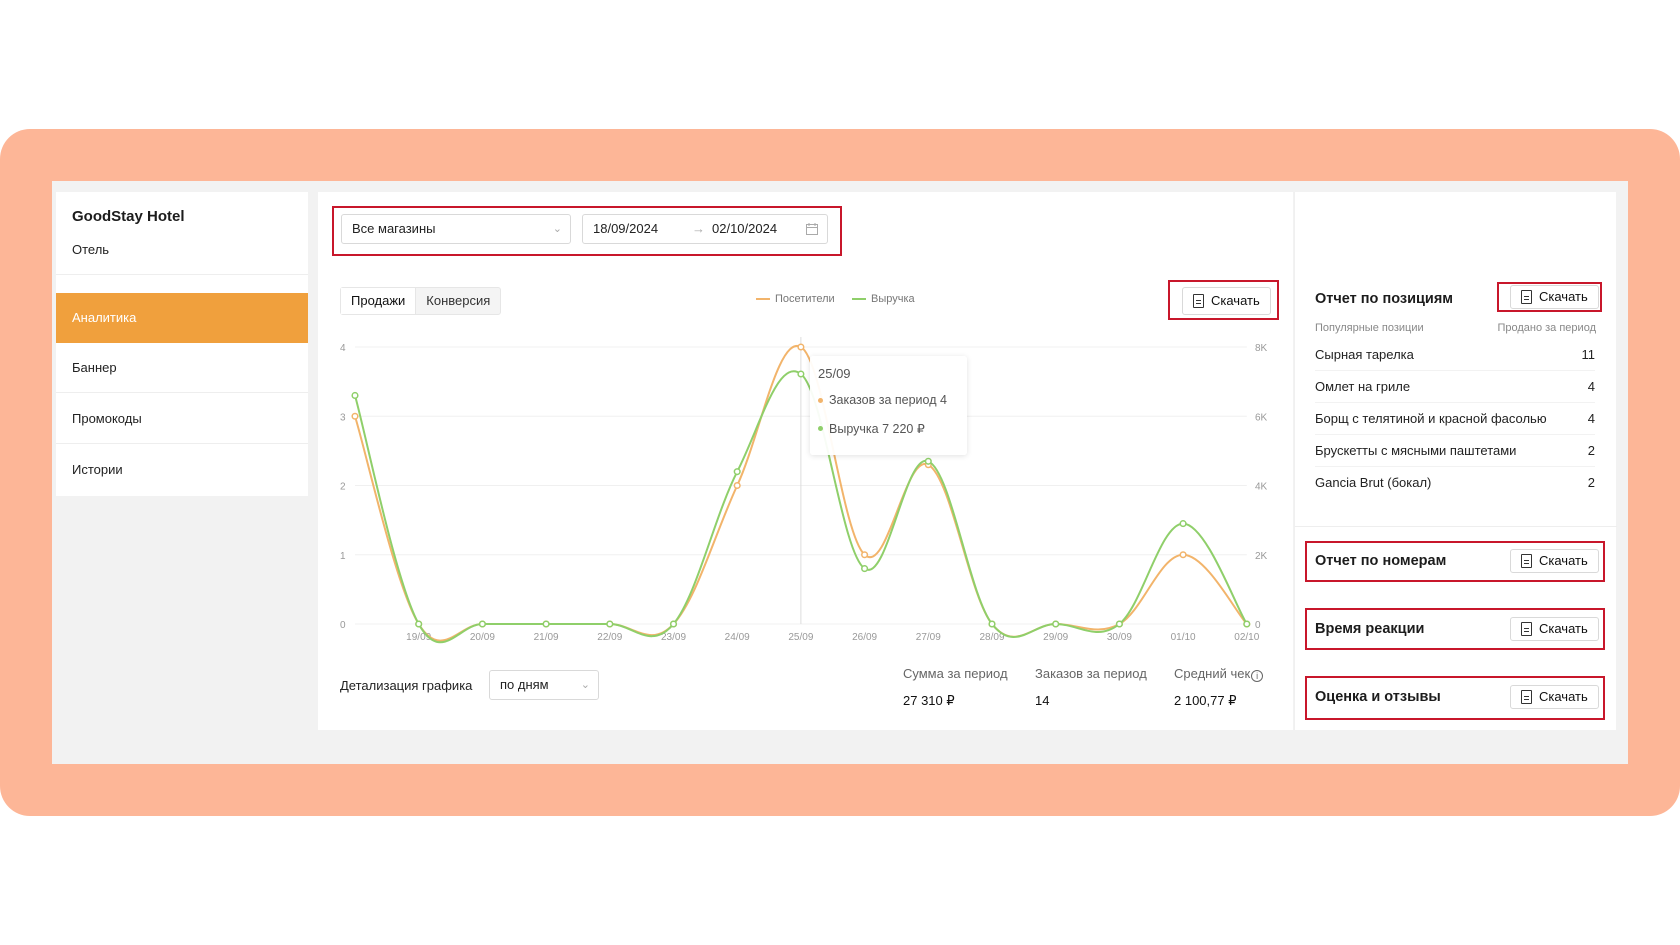 The width and height of the screenshot is (1680, 945). I want to click on table-row: Сырная тарелка 11, so click(1455, 355).